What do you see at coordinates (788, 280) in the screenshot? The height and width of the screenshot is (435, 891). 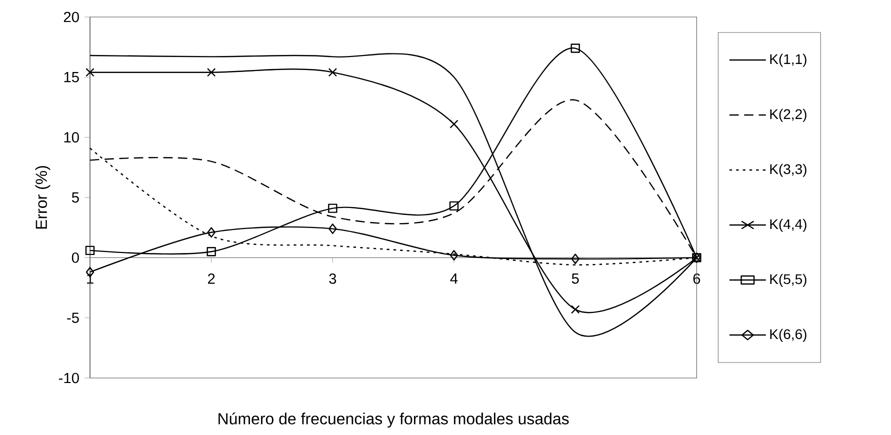 I see `legend-label: K(5,5)` at bounding box center [788, 280].